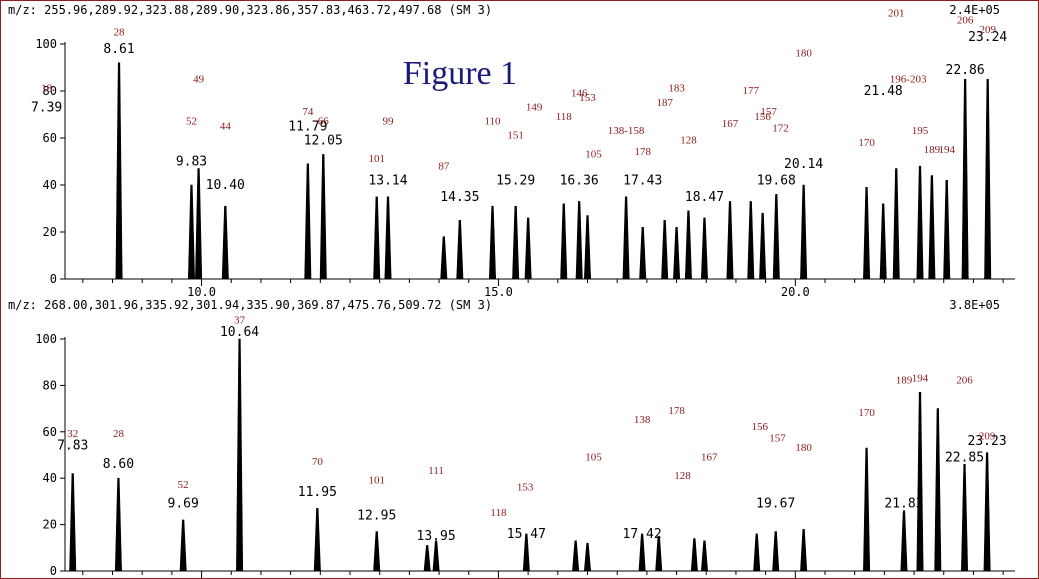  I want to click on panel1-congener-label: 118, so click(564, 117).